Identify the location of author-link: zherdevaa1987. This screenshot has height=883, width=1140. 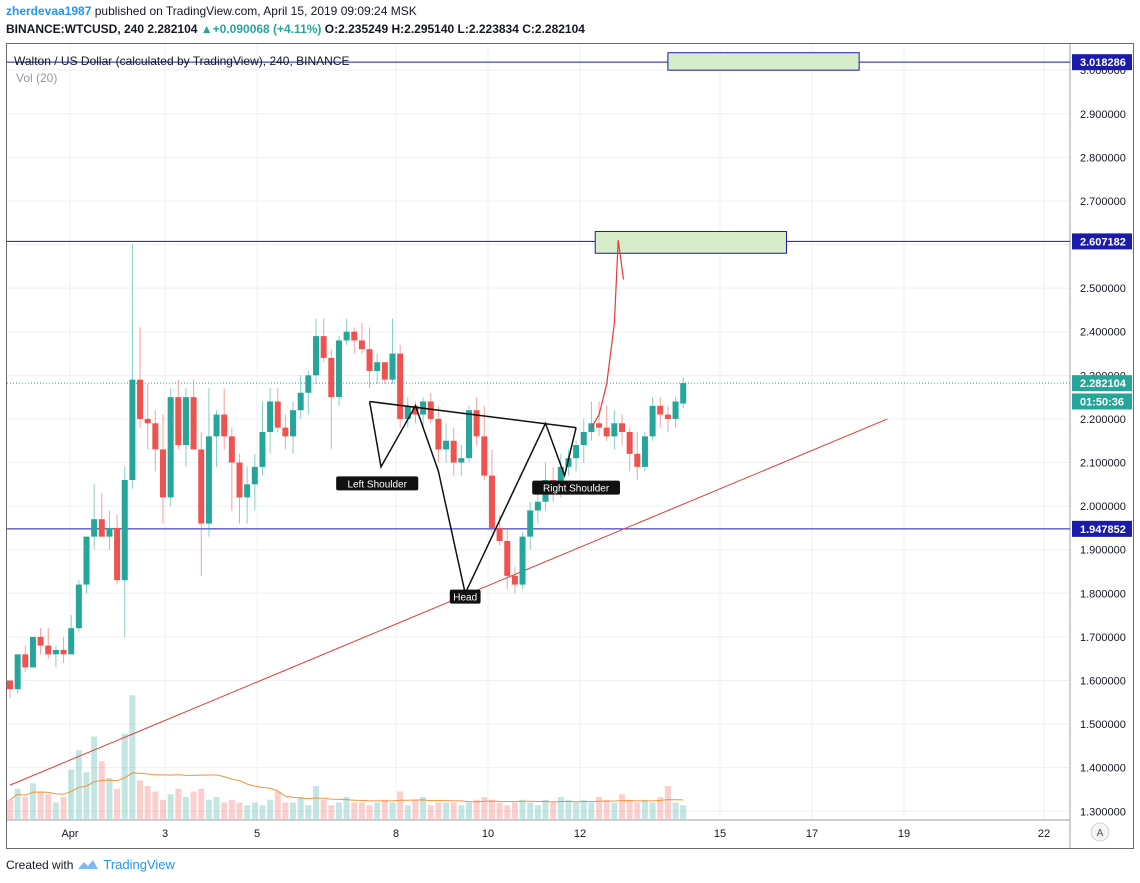
(49, 11).